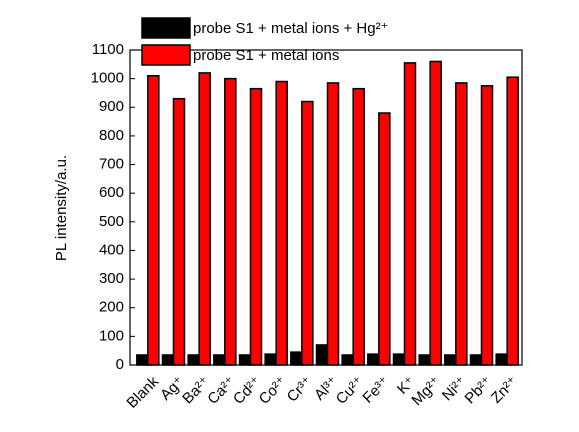 The image size is (579, 432). I want to click on y-tick-label: 800, so click(111, 135).